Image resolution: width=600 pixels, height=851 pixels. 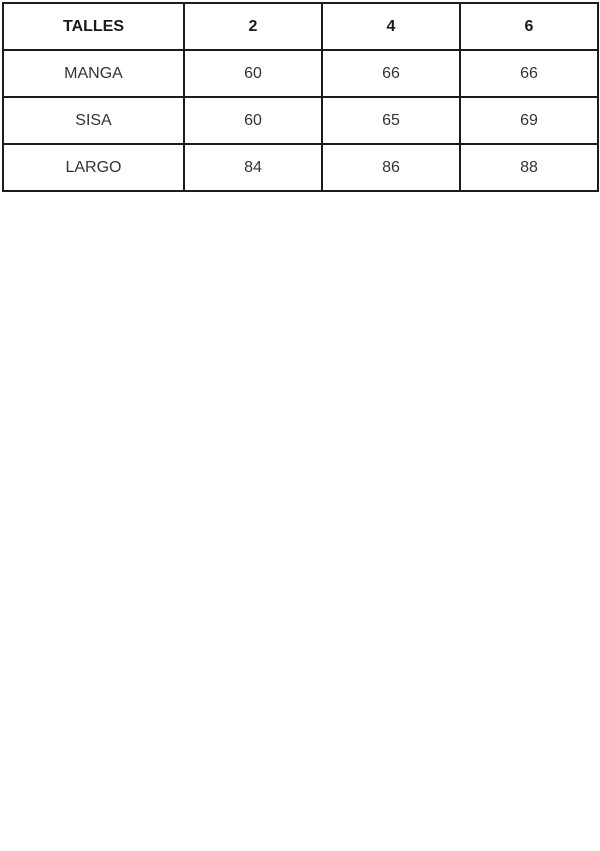 I want to click on table-row-sisa: SISA 60 65 69, so click(x=300, y=120).